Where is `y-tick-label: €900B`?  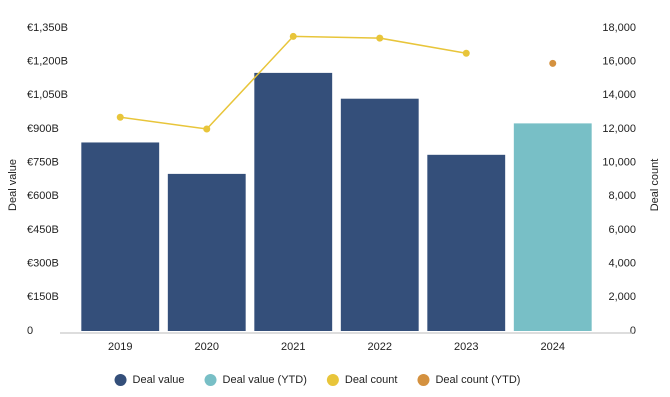
y-tick-label: €900B is located at coordinates (43, 129).